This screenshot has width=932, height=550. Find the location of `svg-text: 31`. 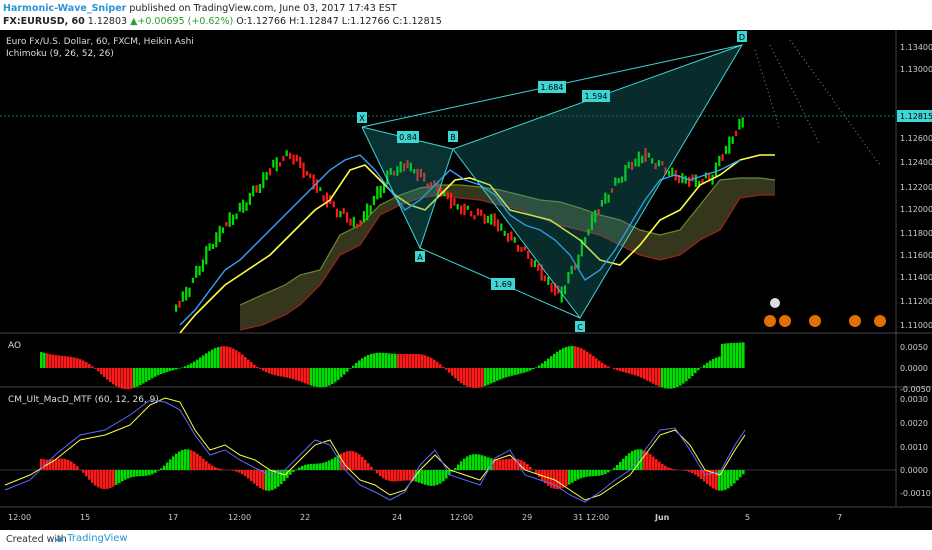

svg-text: 31 is located at coordinates (578, 517).